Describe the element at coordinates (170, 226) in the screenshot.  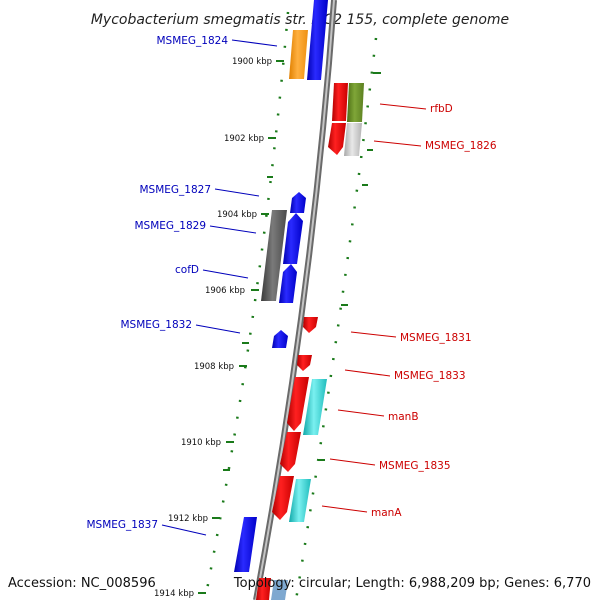
I see `label-msmeg-1829: MSMEG_1829` at that location.